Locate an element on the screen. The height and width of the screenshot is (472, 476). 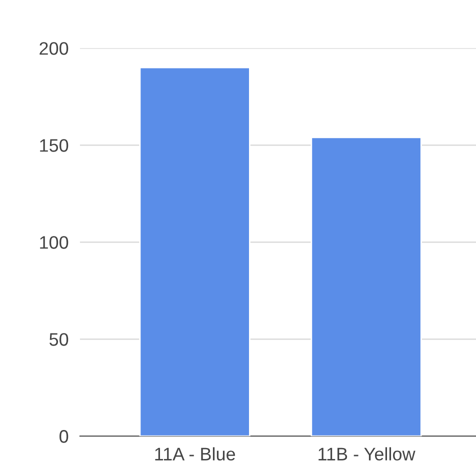
x-tick-label: 11B - Yellow is located at coordinates (367, 453).